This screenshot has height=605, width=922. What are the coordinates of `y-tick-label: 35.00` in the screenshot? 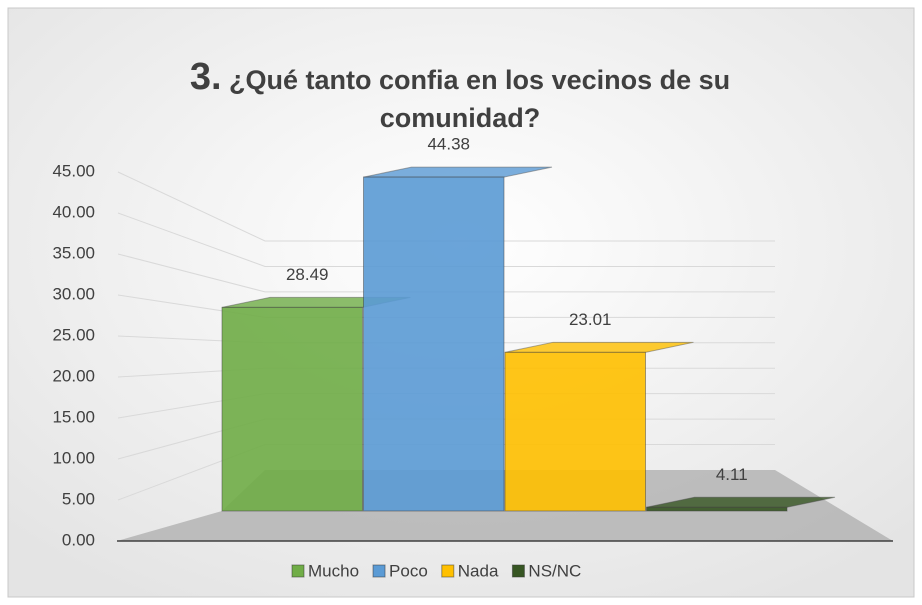 It's located at (73, 252).